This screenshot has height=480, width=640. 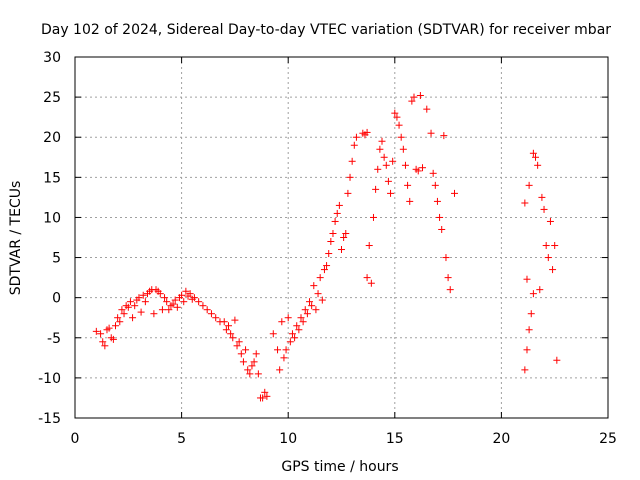 I want to click on x-axis-label: GPS time / hours, so click(x=339, y=467).